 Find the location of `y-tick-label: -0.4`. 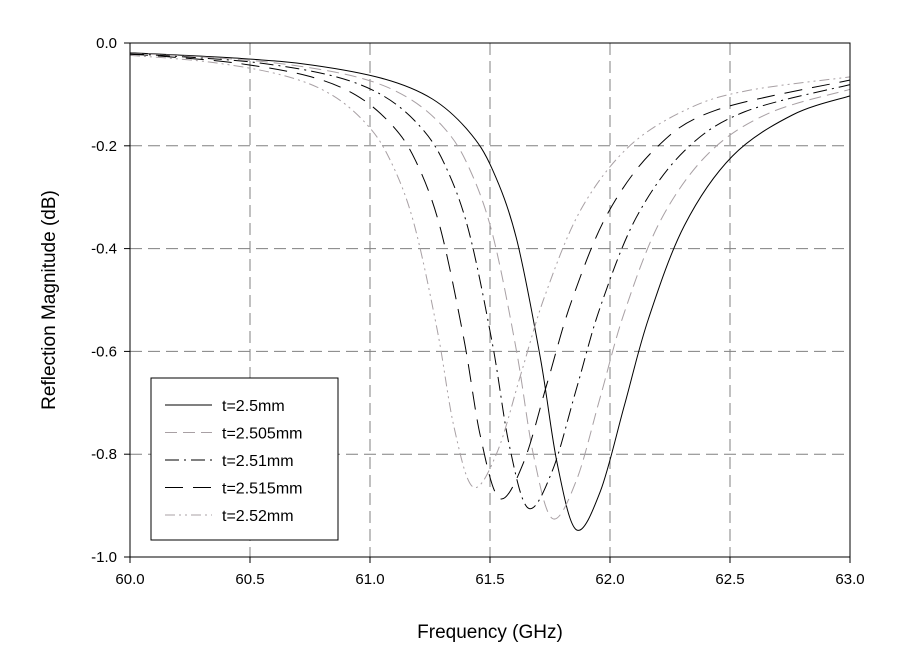

y-tick-label: -0.4 is located at coordinates (104, 249).